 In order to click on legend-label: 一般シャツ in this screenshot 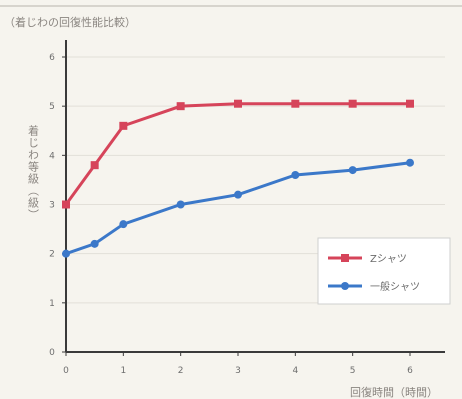, I will do `click(395, 286)`.